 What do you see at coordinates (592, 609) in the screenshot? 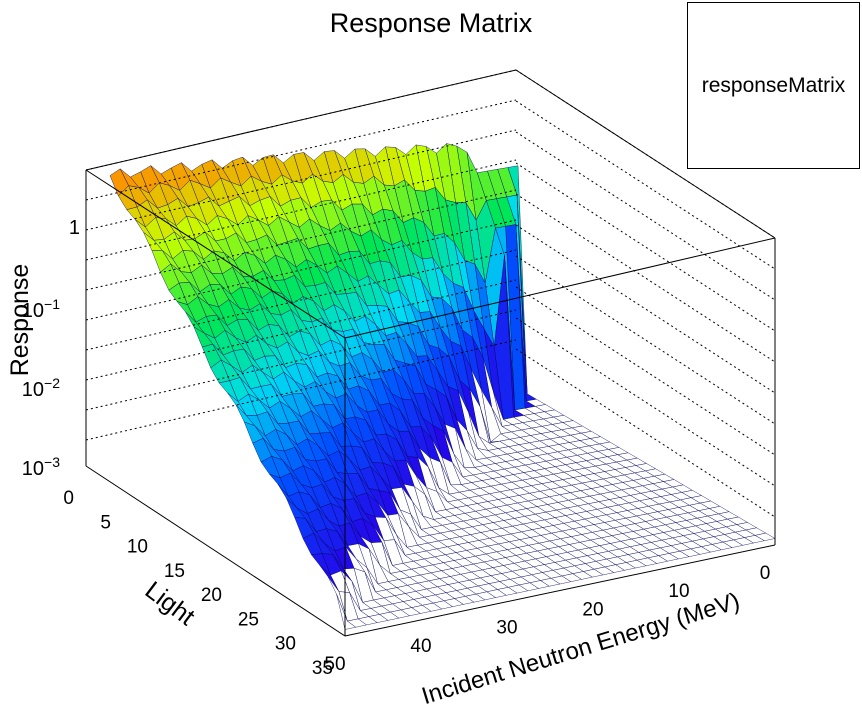
I see `x-tick-label-20: 20` at bounding box center [592, 609].